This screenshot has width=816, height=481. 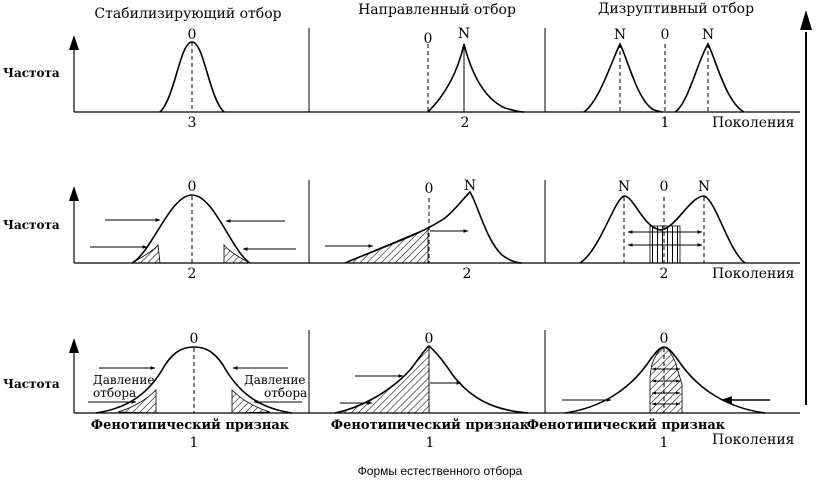 What do you see at coordinates (190, 425) in the screenshot?
I see `row-1-stabilizing-xlabel: Фенотипический признак` at bounding box center [190, 425].